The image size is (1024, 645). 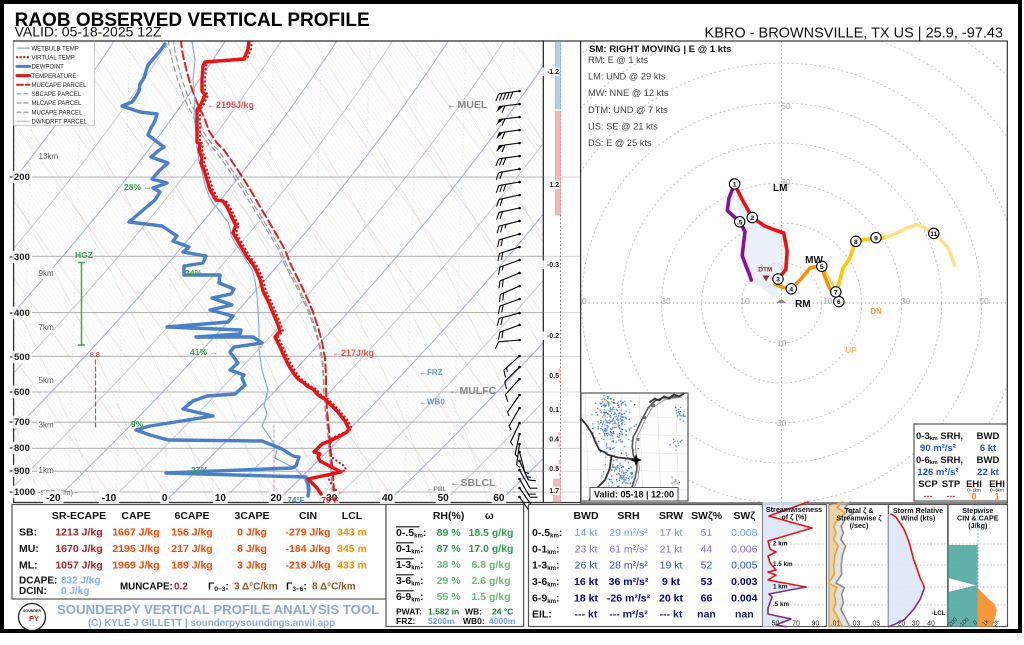 I want to click on svg-text: 1.5 g/kg, so click(x=490, y=597).